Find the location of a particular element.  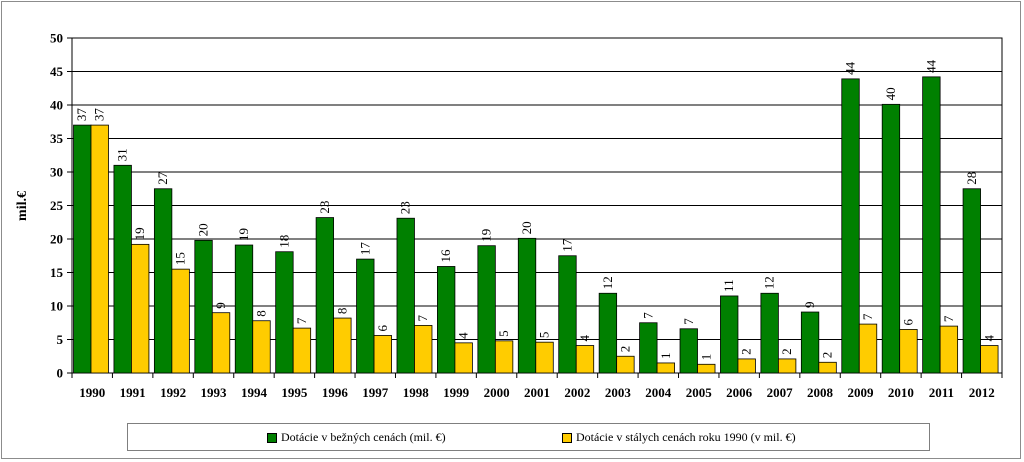

y-tick-label: 35 is located at coordinates (57, 138).